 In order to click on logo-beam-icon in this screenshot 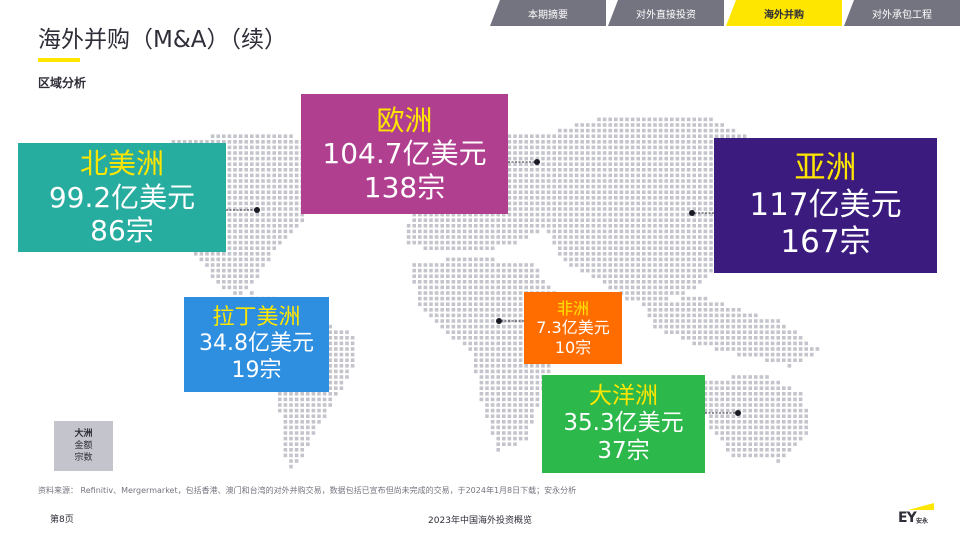, I will do `click(921, 506)`.